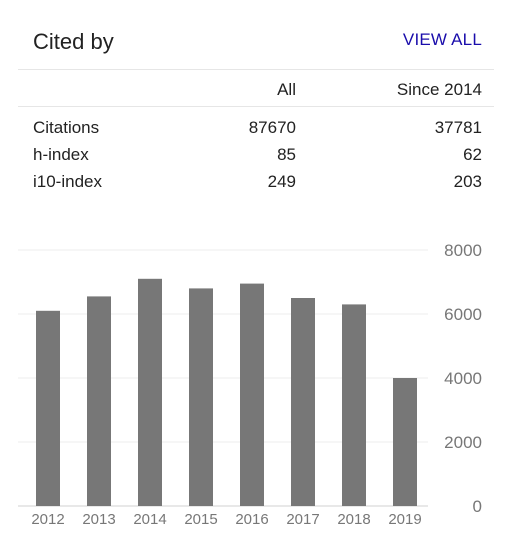 The width and height of the screenshot is (514, 540). I want to click on bar-2013, so click(99, 401).